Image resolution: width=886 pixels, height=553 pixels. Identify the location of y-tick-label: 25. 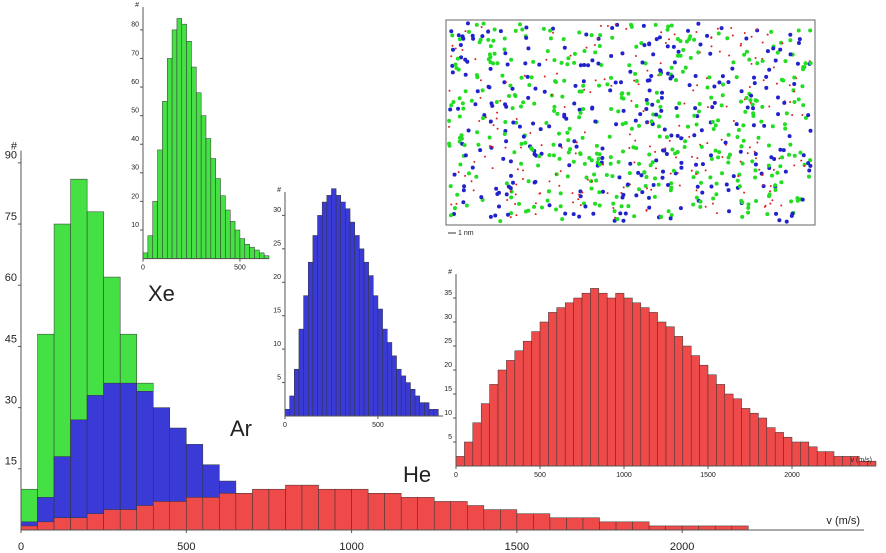
(448, 341).